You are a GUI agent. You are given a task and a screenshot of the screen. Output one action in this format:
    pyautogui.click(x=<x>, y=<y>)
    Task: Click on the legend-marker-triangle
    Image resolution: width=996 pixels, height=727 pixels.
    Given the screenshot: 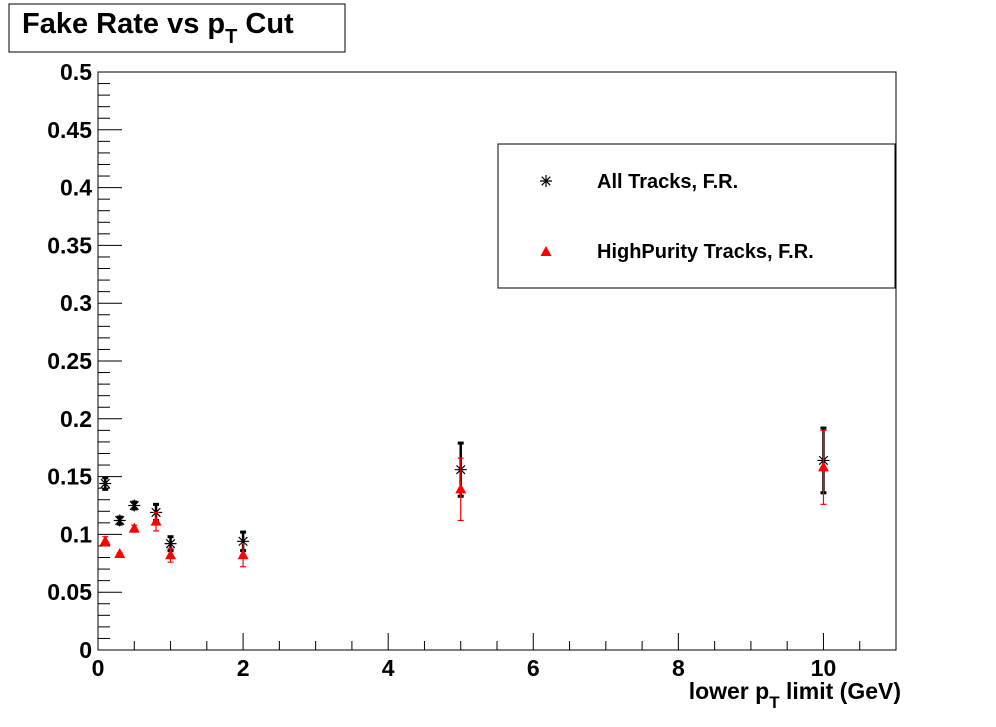 What is the action you would take?
    pyautogui.click(x=546, y=251)
    